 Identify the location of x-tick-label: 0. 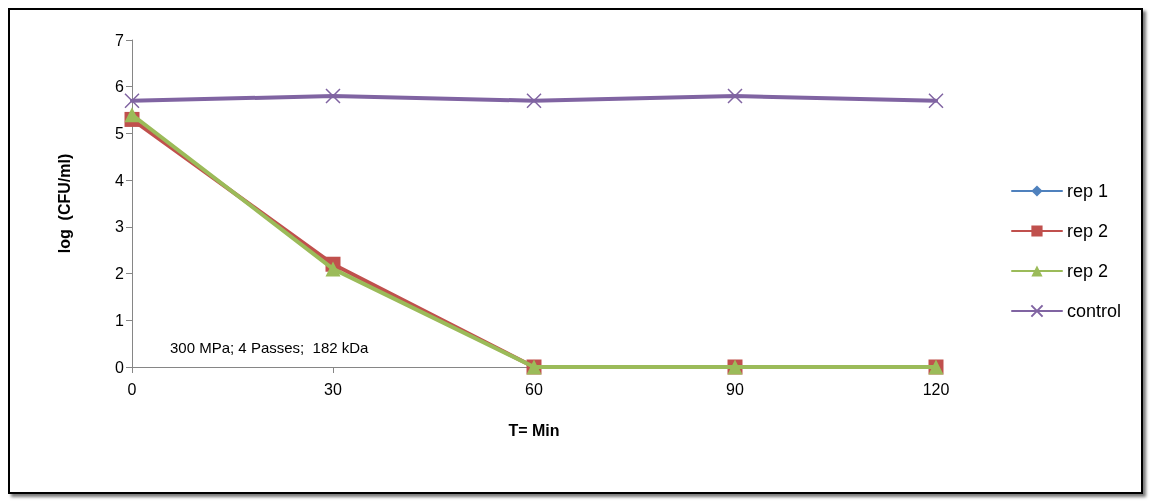
(132, 389).